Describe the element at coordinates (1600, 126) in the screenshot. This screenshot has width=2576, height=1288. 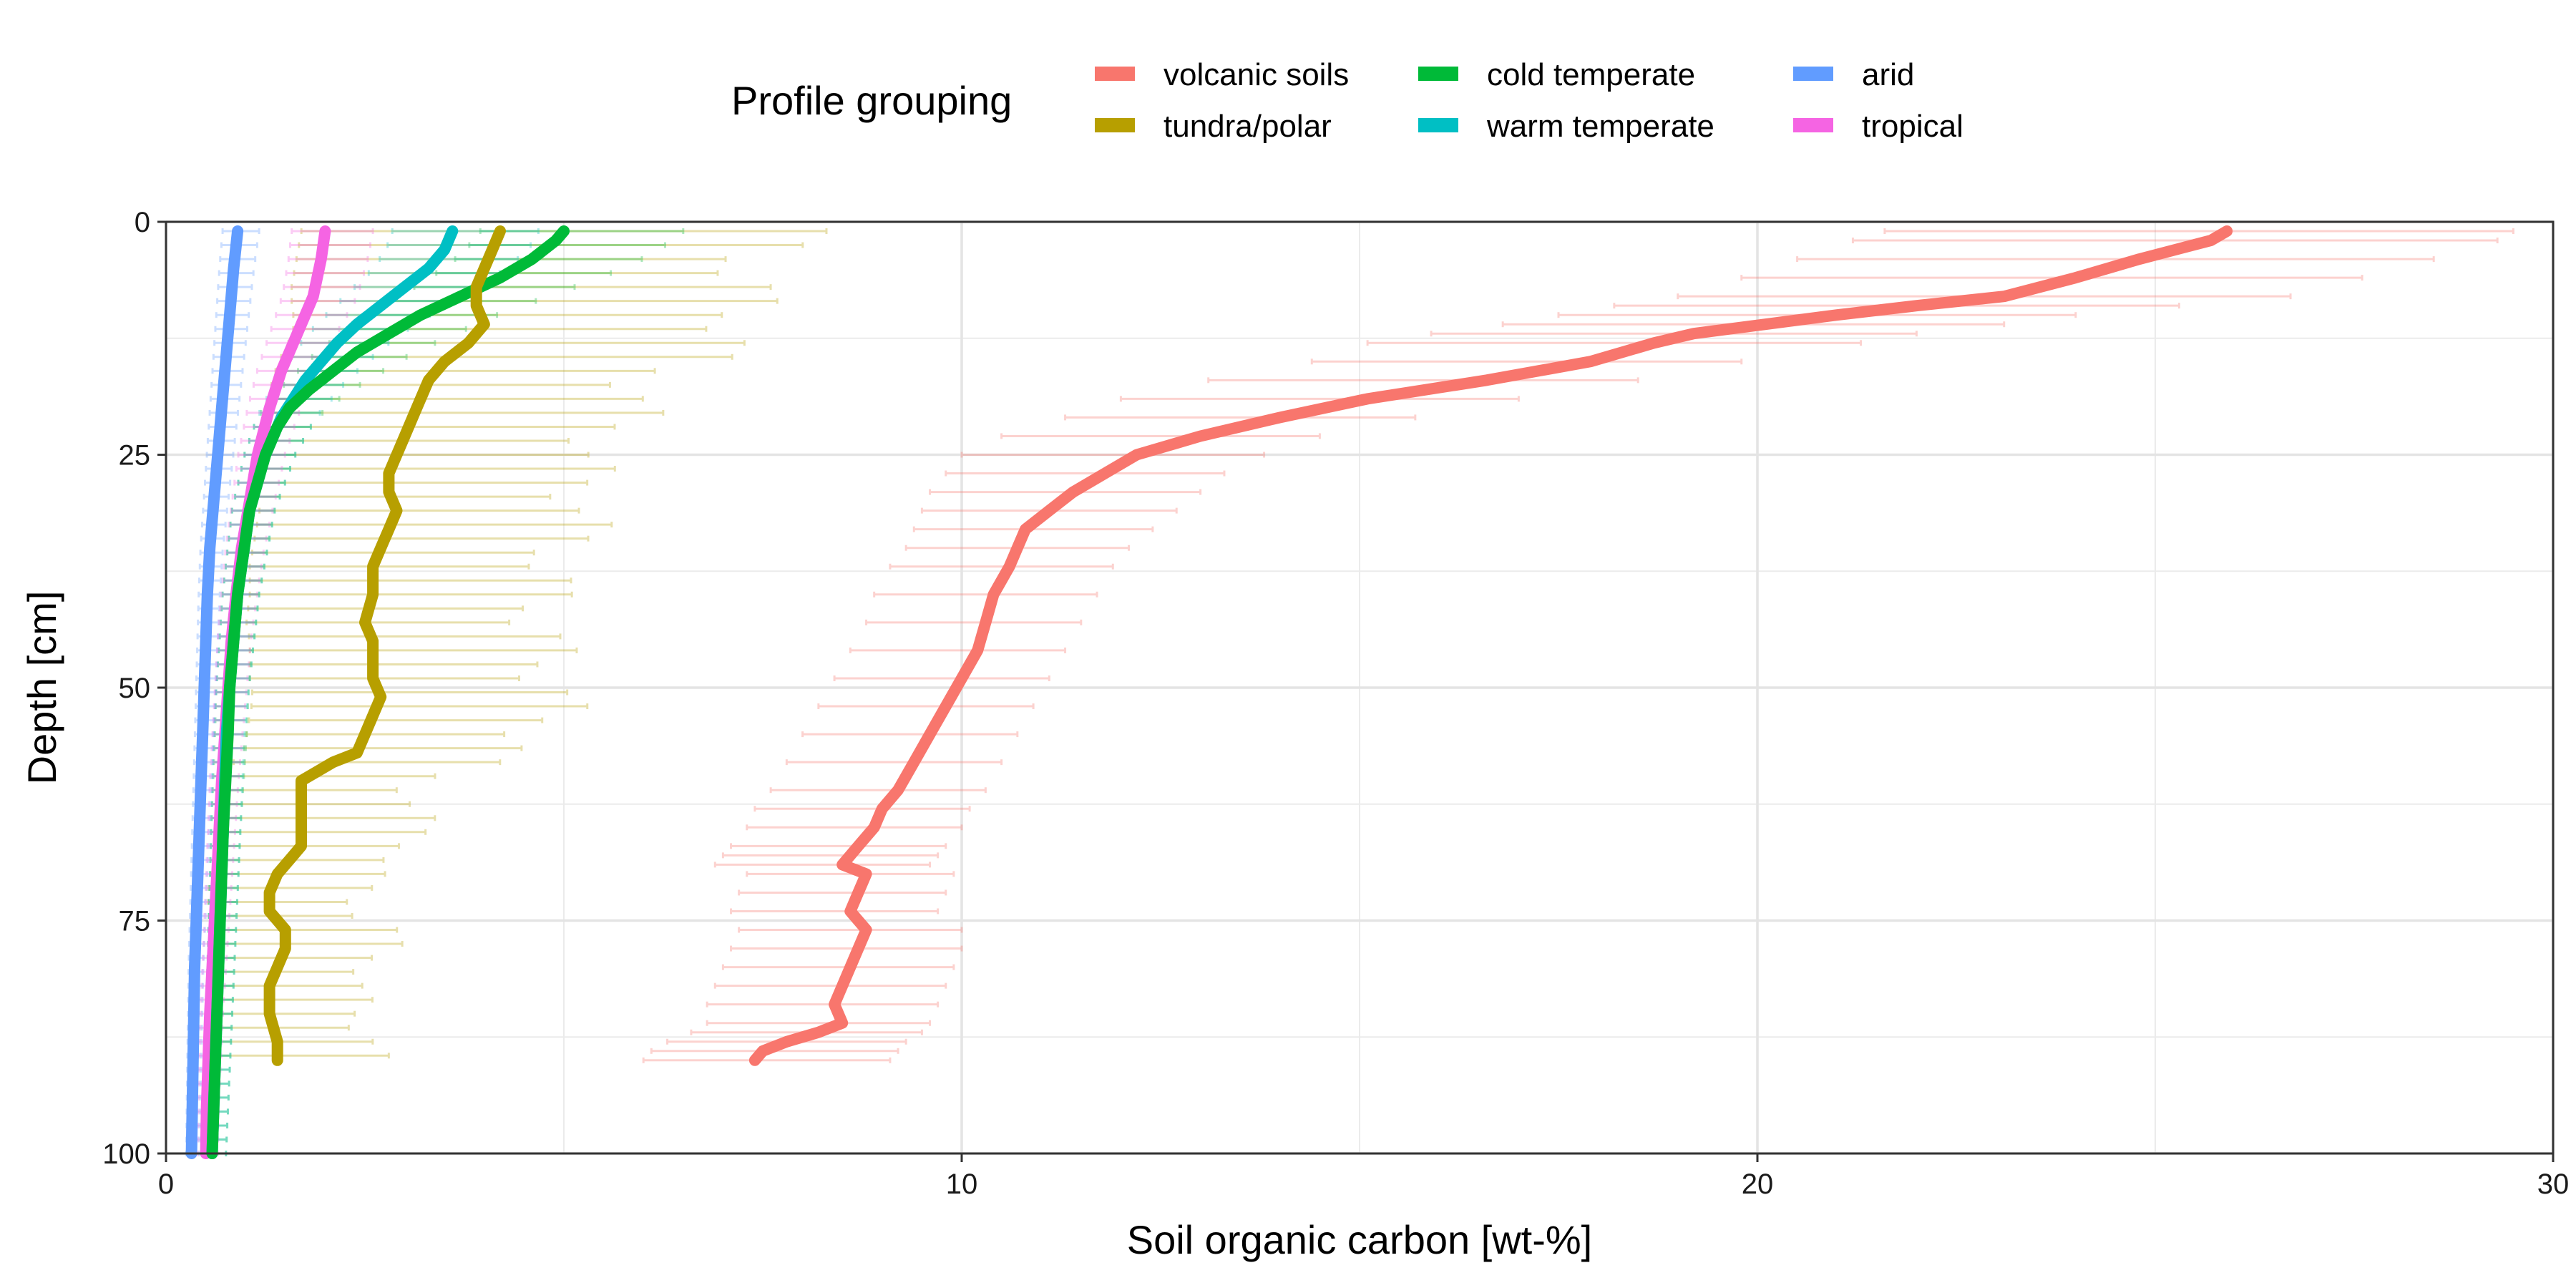
I see `legend-label: warm temperate` at that location.